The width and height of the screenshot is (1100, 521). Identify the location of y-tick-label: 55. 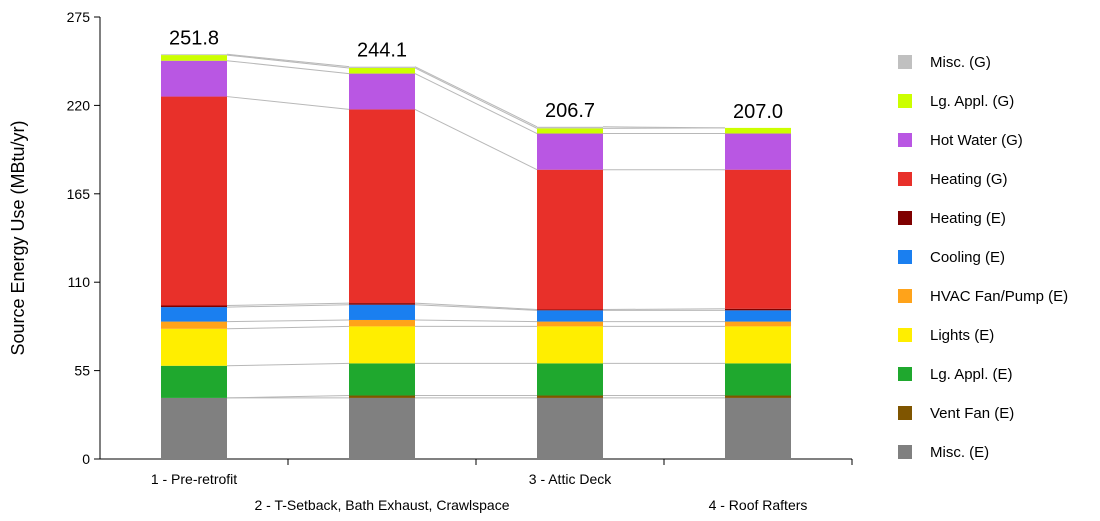
(82, 371).